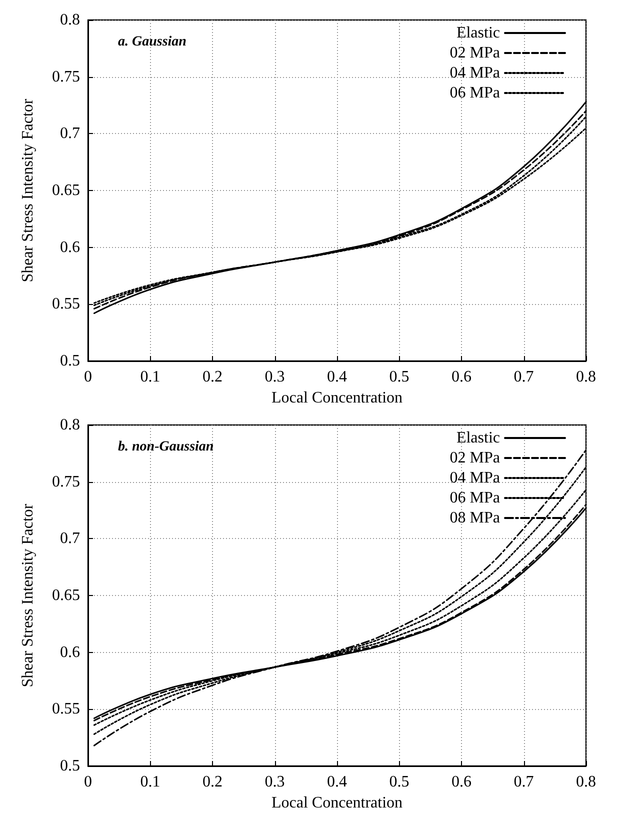 This screenshot has height=831, width=619. What do you see at coordinates (475, 518) in the screenshot?
I see `legend-label: 08 MPa` at bounding box center [475, 518].